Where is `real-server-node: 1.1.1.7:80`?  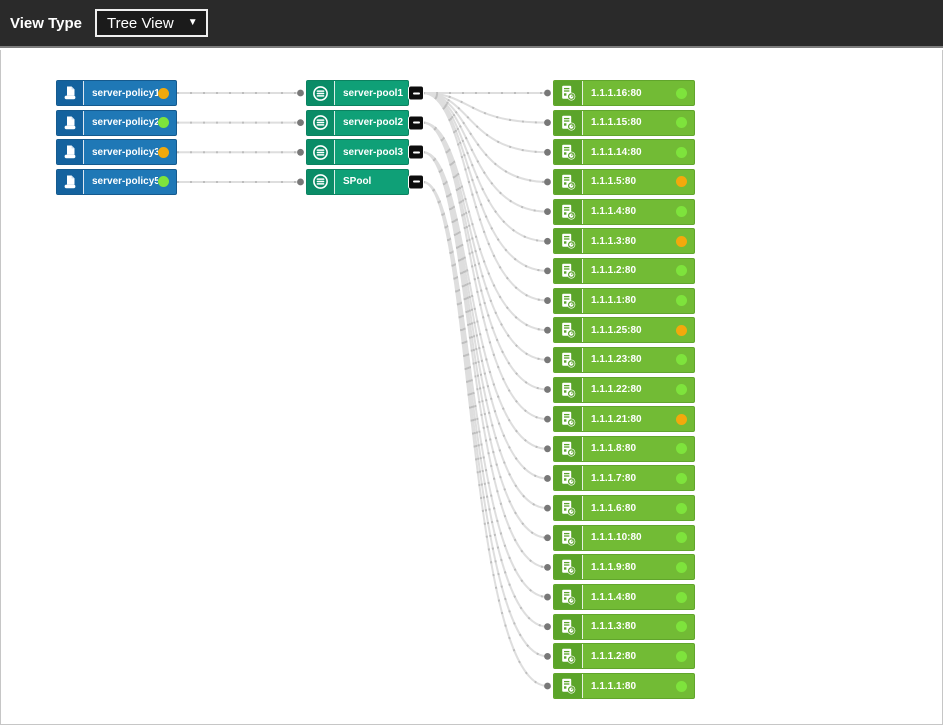 real-server-node: 1.1.1.7:80 is located at coordinates (624, 478).